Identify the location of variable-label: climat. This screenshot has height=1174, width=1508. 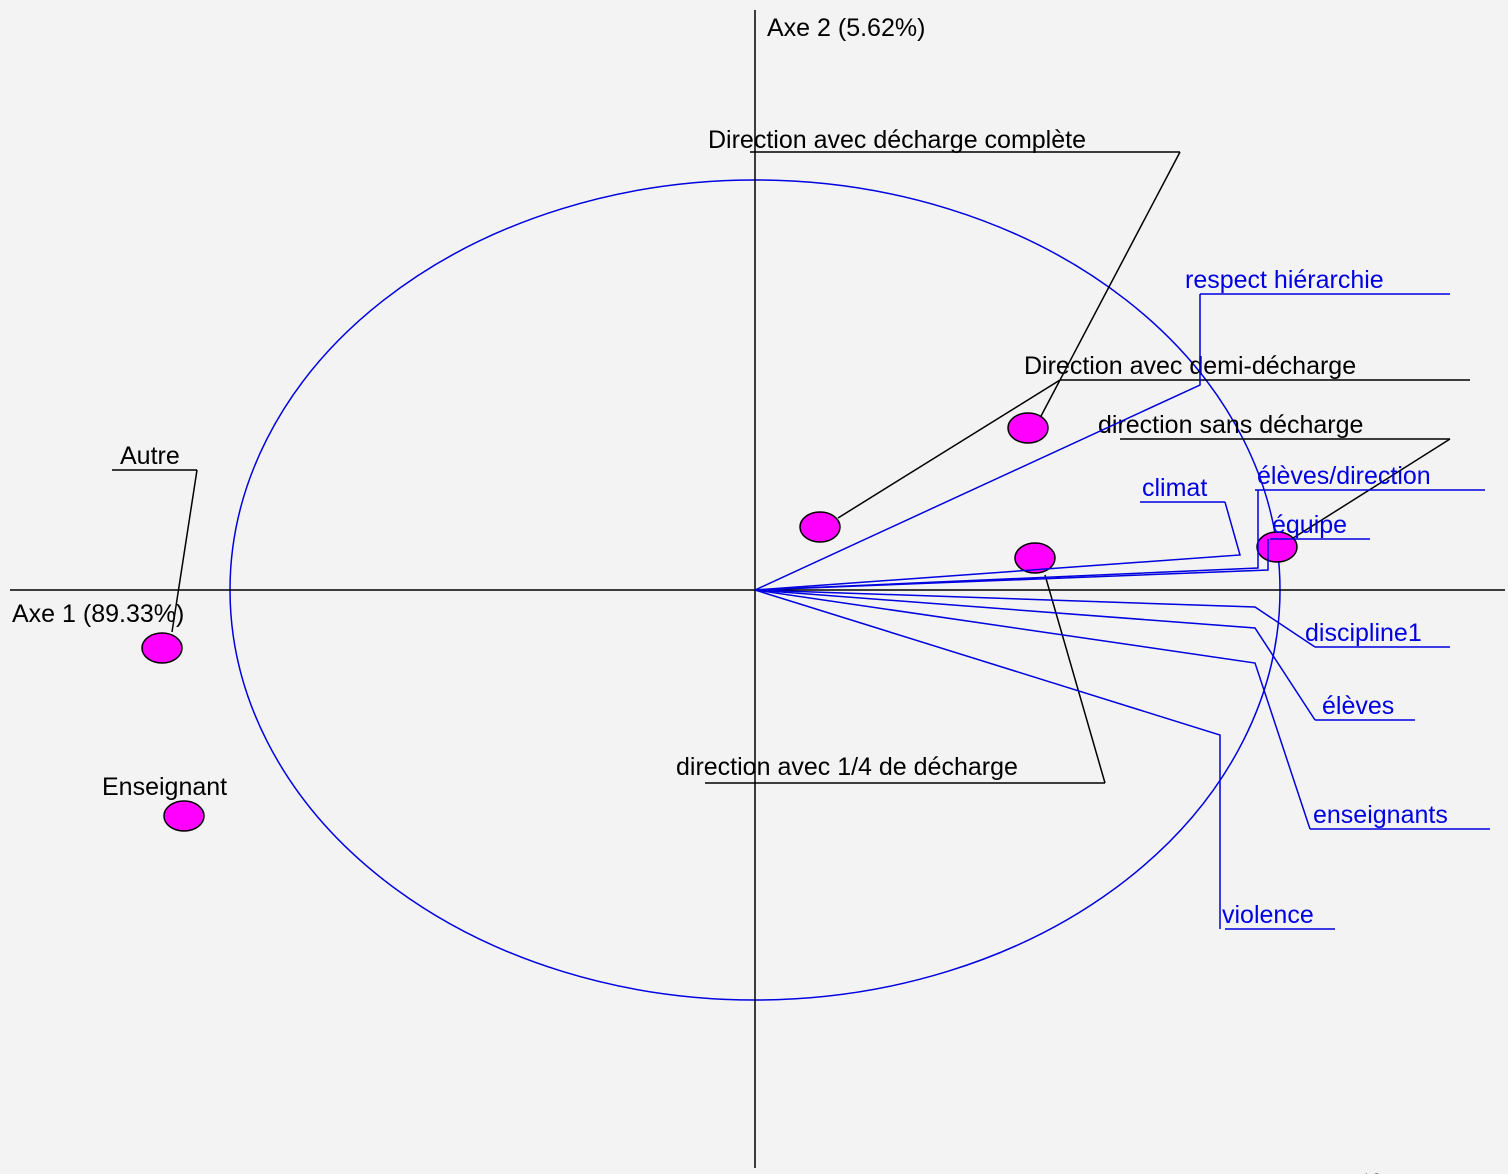
(1174, 488).